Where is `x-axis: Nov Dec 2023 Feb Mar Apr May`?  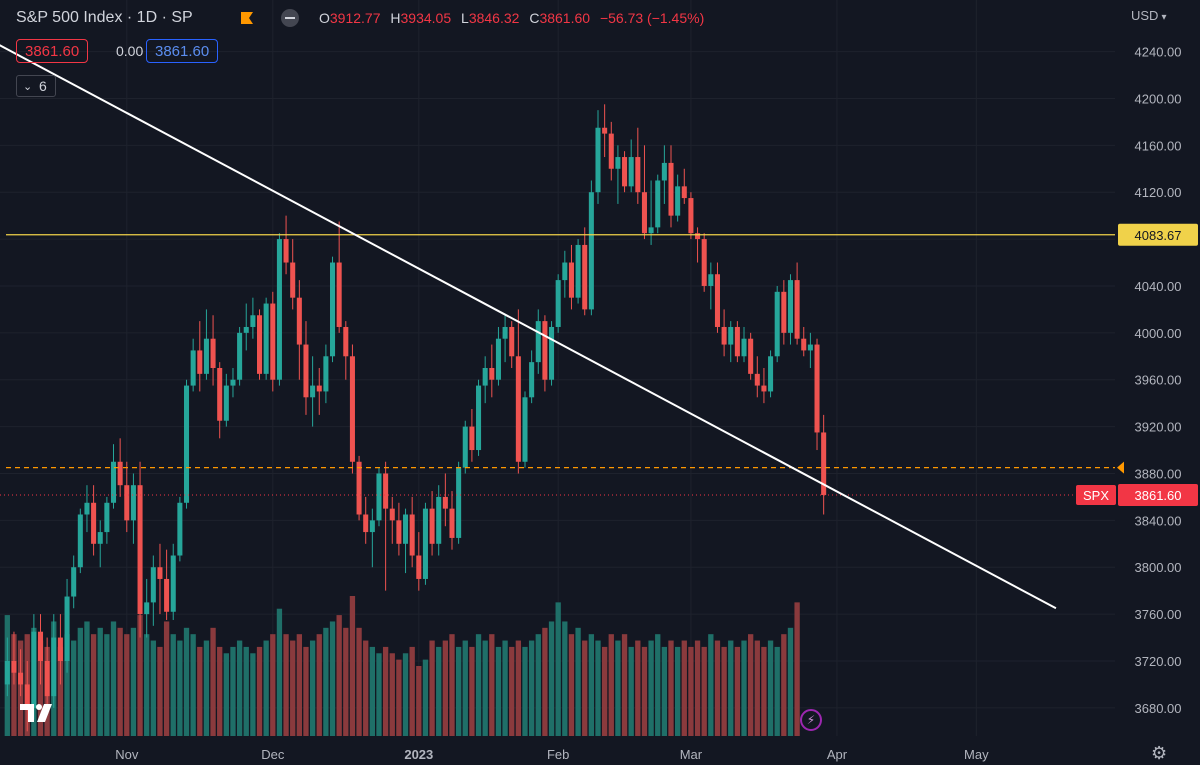 x-axis: Nov Dec 2023 Feb Mar Apr May is located at coordinates (552, 754).